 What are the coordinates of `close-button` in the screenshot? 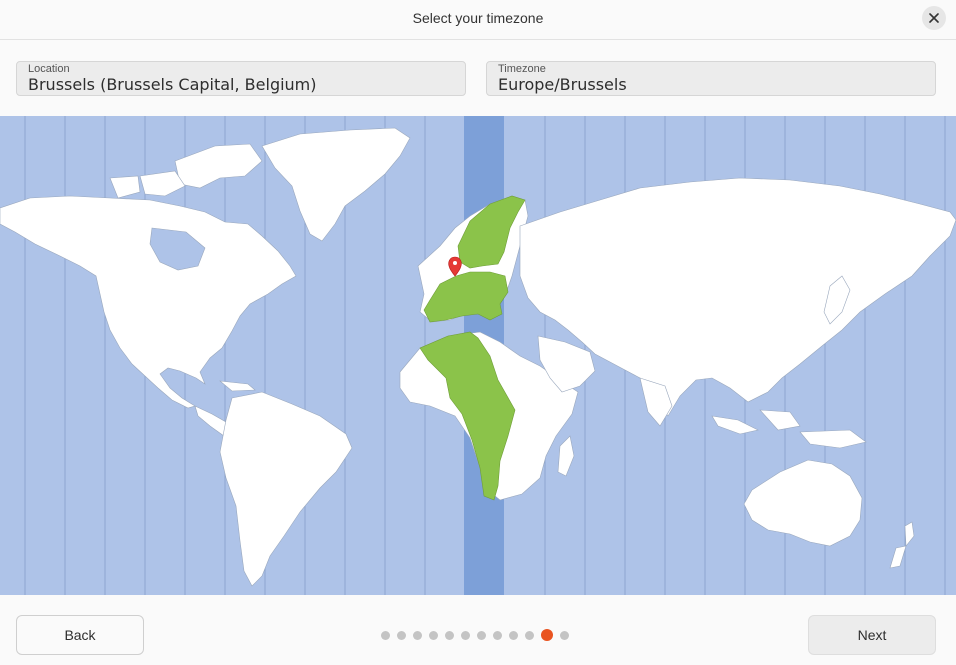 It's located at (934, 18).